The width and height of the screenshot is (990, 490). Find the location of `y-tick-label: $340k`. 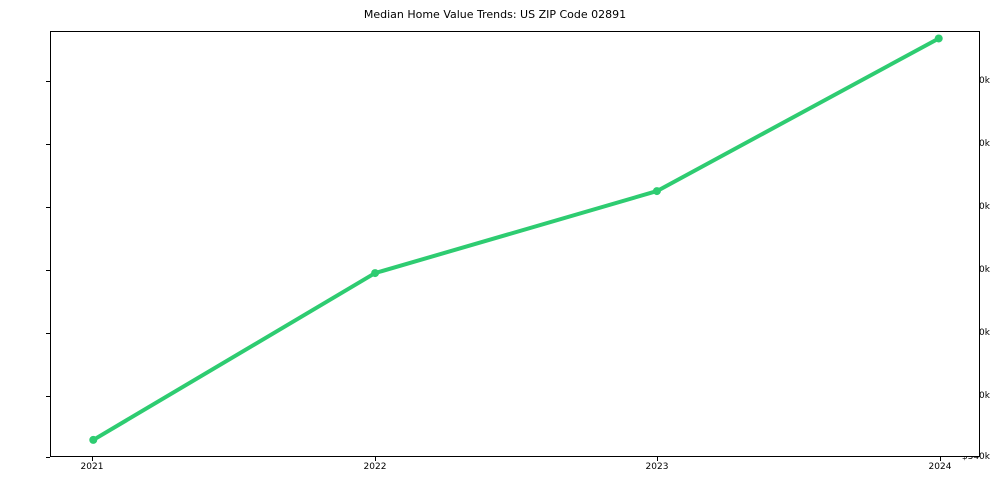

y-tick-label: $340k is located at coordinates (975, 457).